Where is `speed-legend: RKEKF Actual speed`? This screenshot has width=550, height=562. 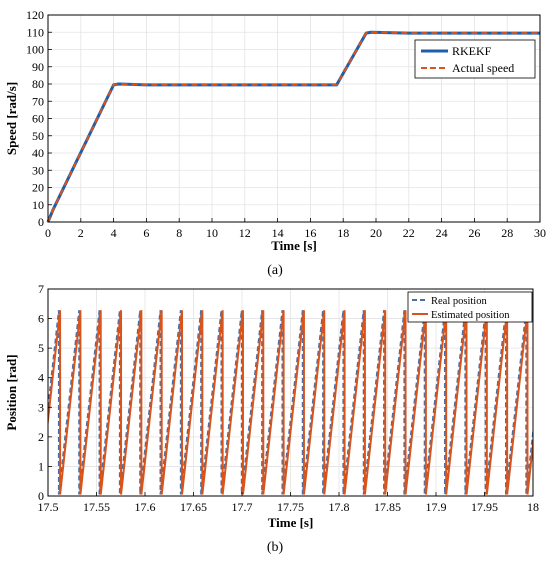
speed-legend: RKEKF Actual speed is located at coordinates (475, 59).